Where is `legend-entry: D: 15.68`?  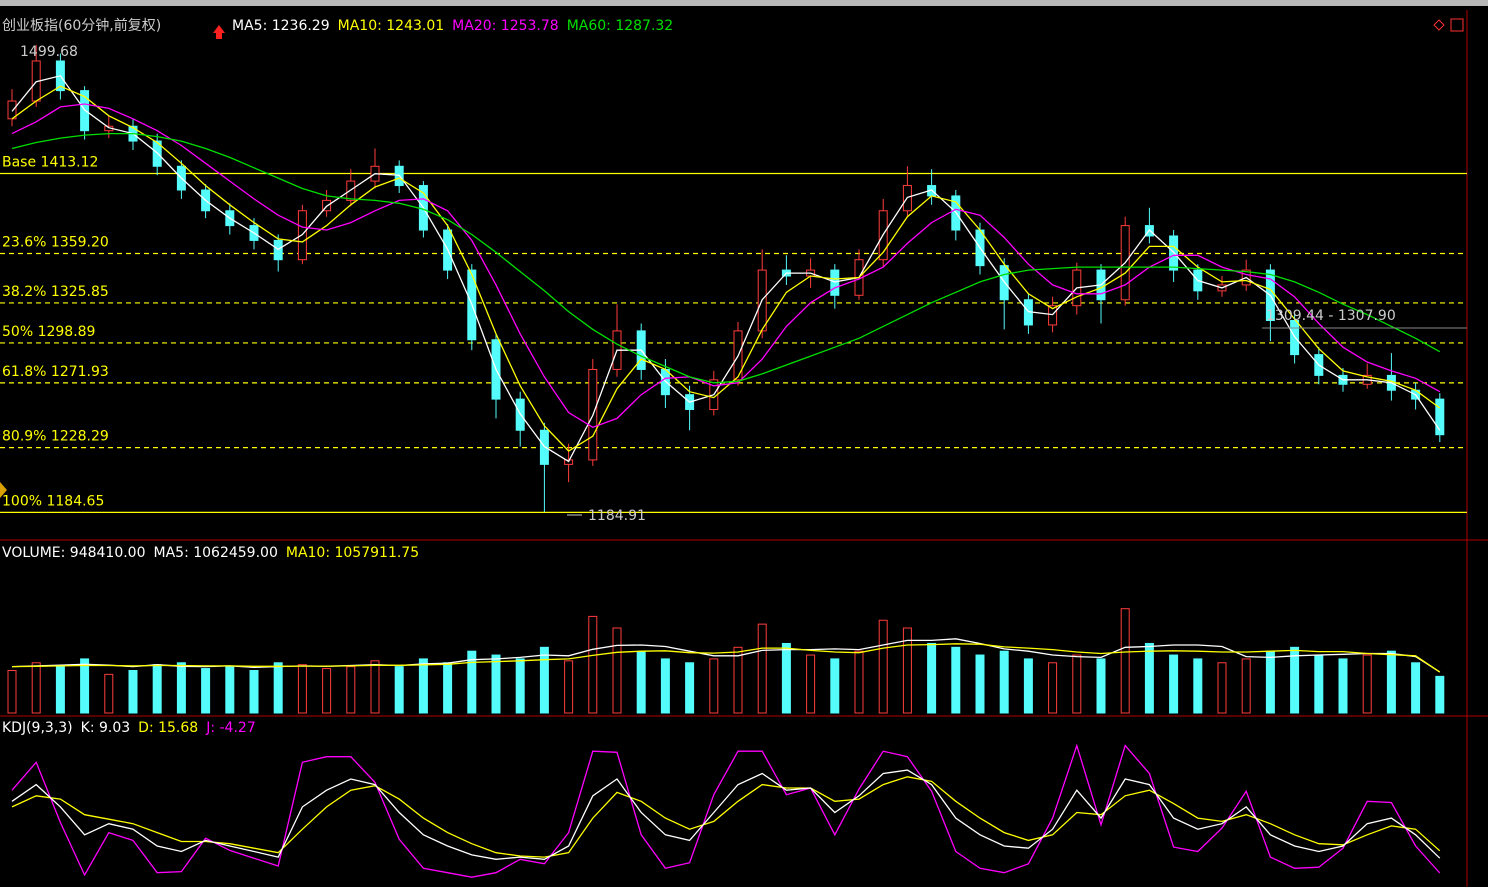
legend-entry: D: 15.68 is located at coordinates (168, 728).